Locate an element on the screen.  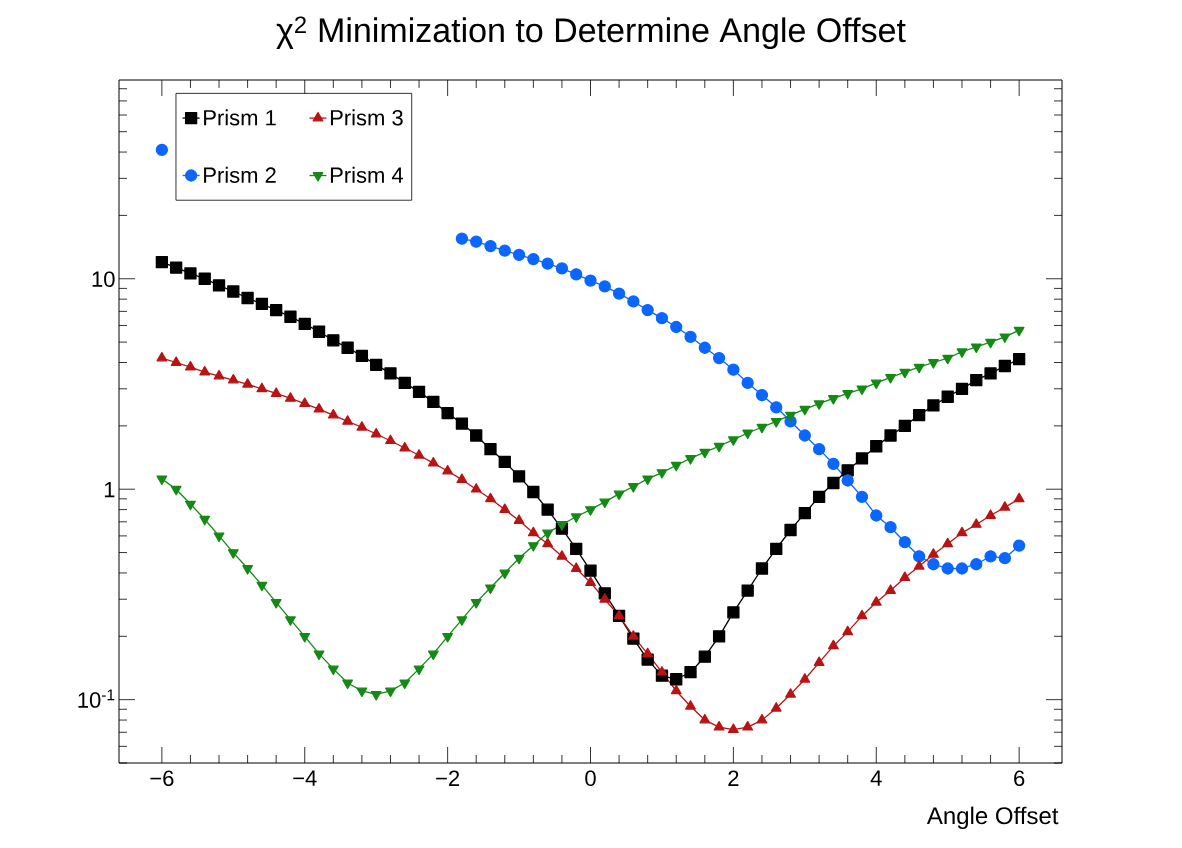
x-tick-label: 6 is located at coordinates (1019, 778).